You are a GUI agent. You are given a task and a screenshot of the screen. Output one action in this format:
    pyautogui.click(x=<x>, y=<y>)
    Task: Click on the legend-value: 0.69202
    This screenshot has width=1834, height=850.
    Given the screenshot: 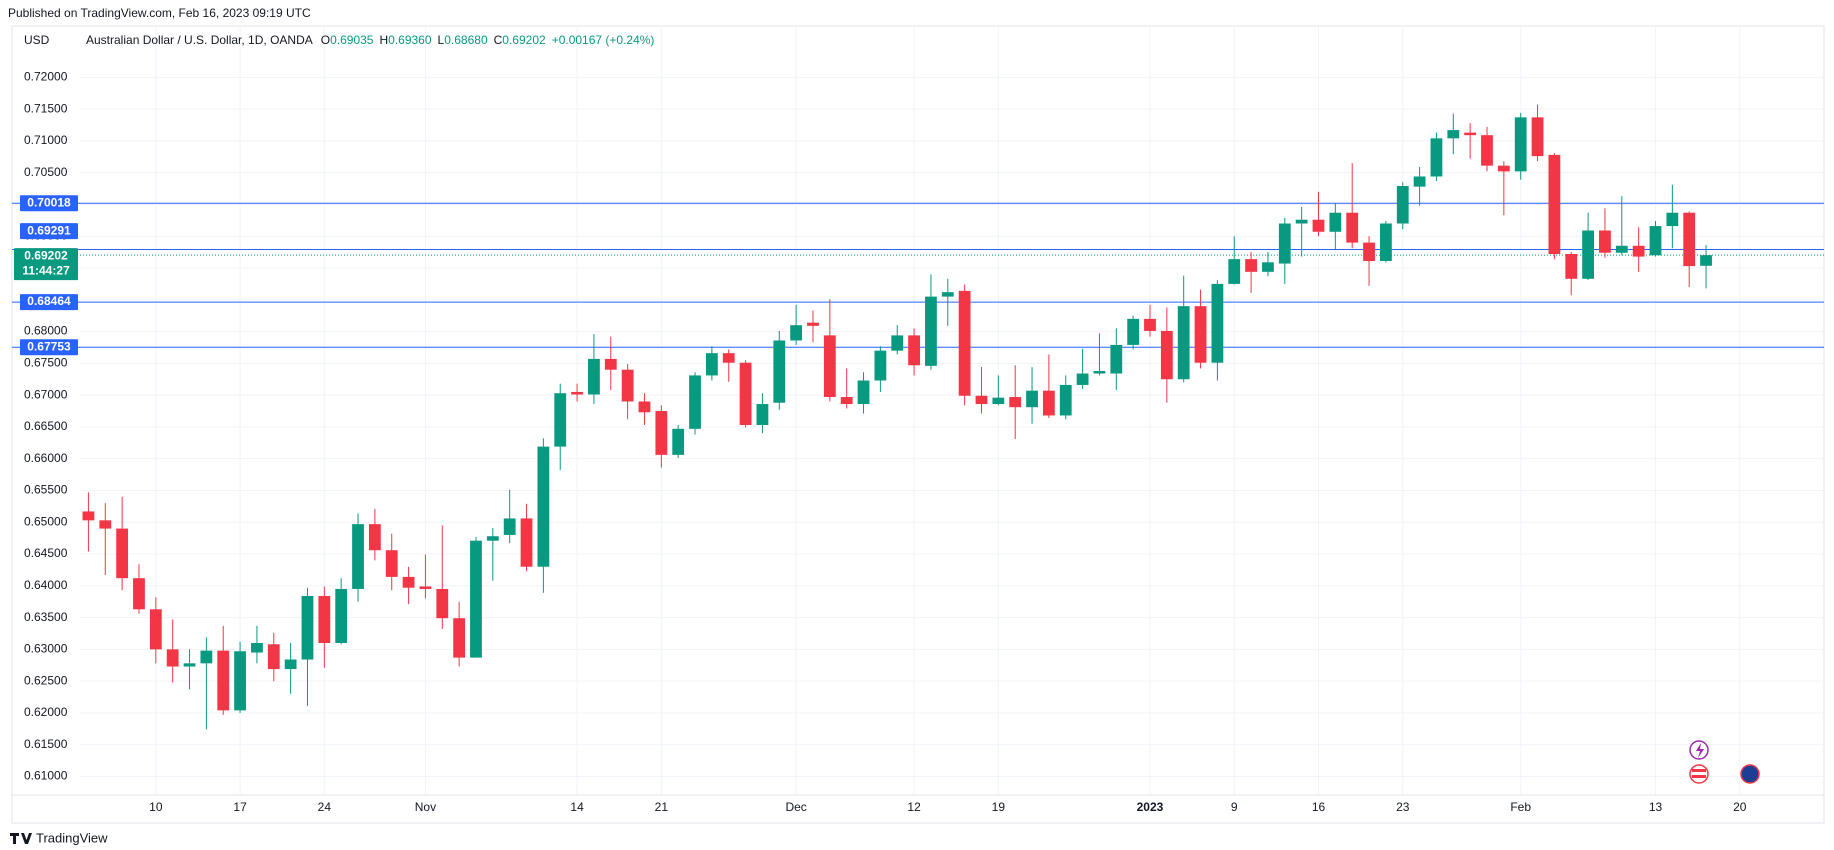 What is the action you would take?
    pyautogui.click(x=524, y=40)
    